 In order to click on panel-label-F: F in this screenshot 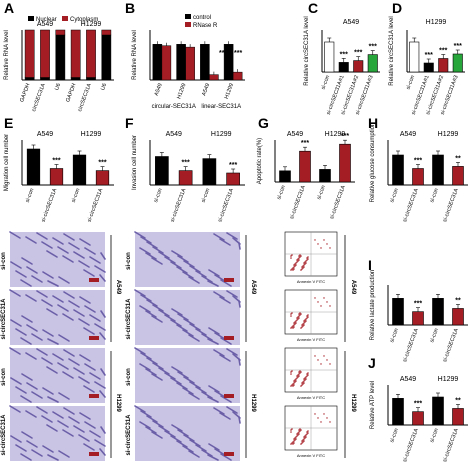, I will do `click(129, 123)`.